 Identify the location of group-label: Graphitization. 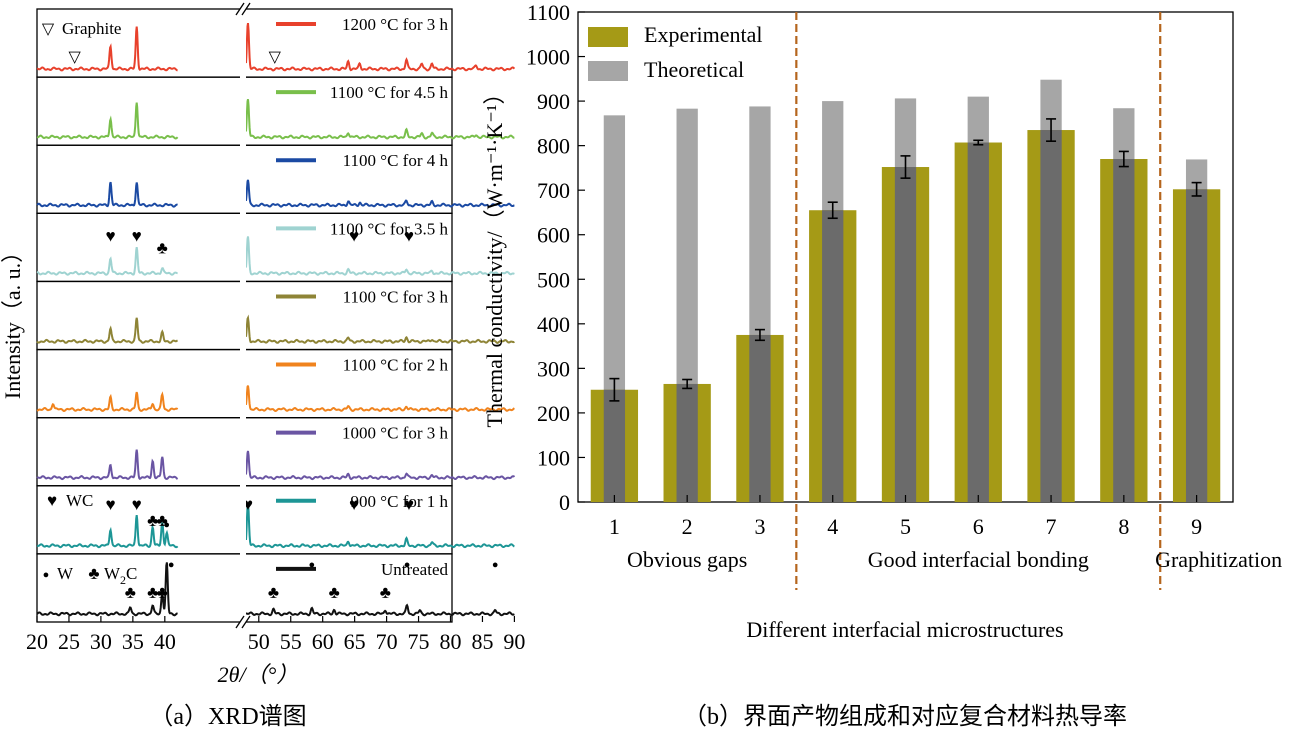
(1218, 559).